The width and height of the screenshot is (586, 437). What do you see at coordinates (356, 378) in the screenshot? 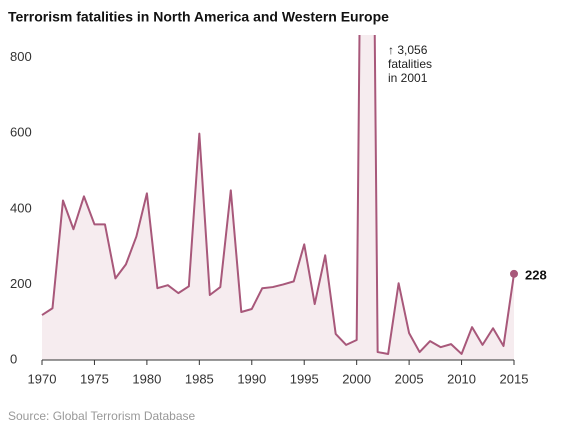
I see `x-tick-label: 2000` at bounding box center [356, 378].